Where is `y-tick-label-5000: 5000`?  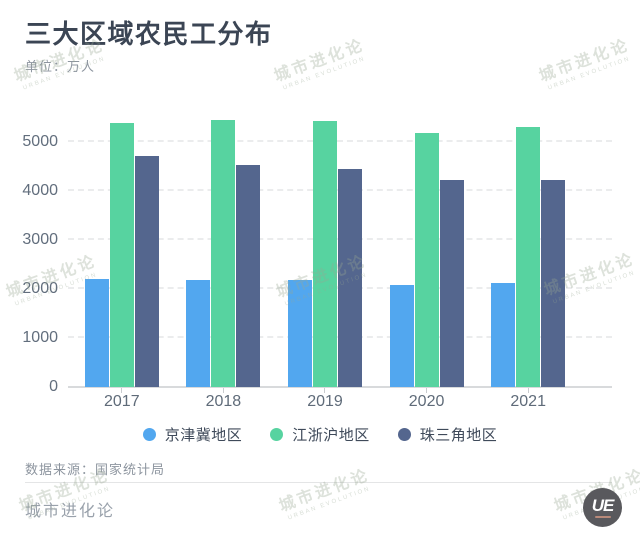
y-tick-label-5000: 5000 is located at coordinates (40, 142).